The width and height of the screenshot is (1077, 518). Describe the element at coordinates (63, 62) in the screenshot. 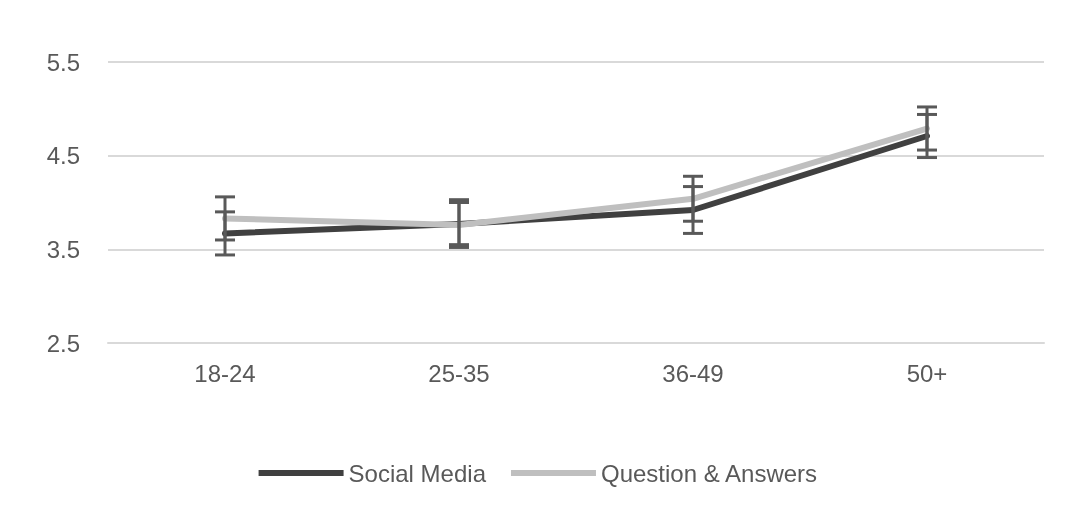

I see `y-tick-label: 5.5` at that location.